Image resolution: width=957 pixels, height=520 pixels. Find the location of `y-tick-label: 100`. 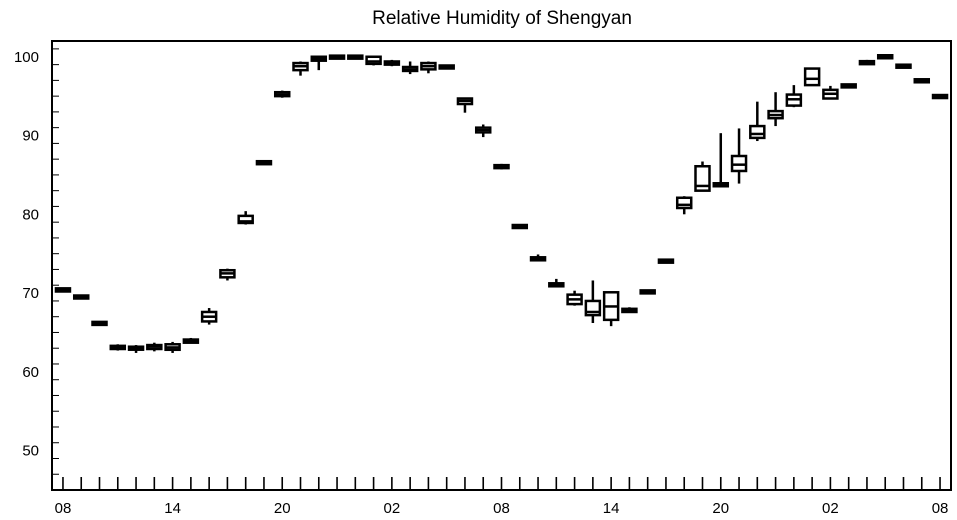

y-tick-label: 100 is located at coordinates (26, 57).